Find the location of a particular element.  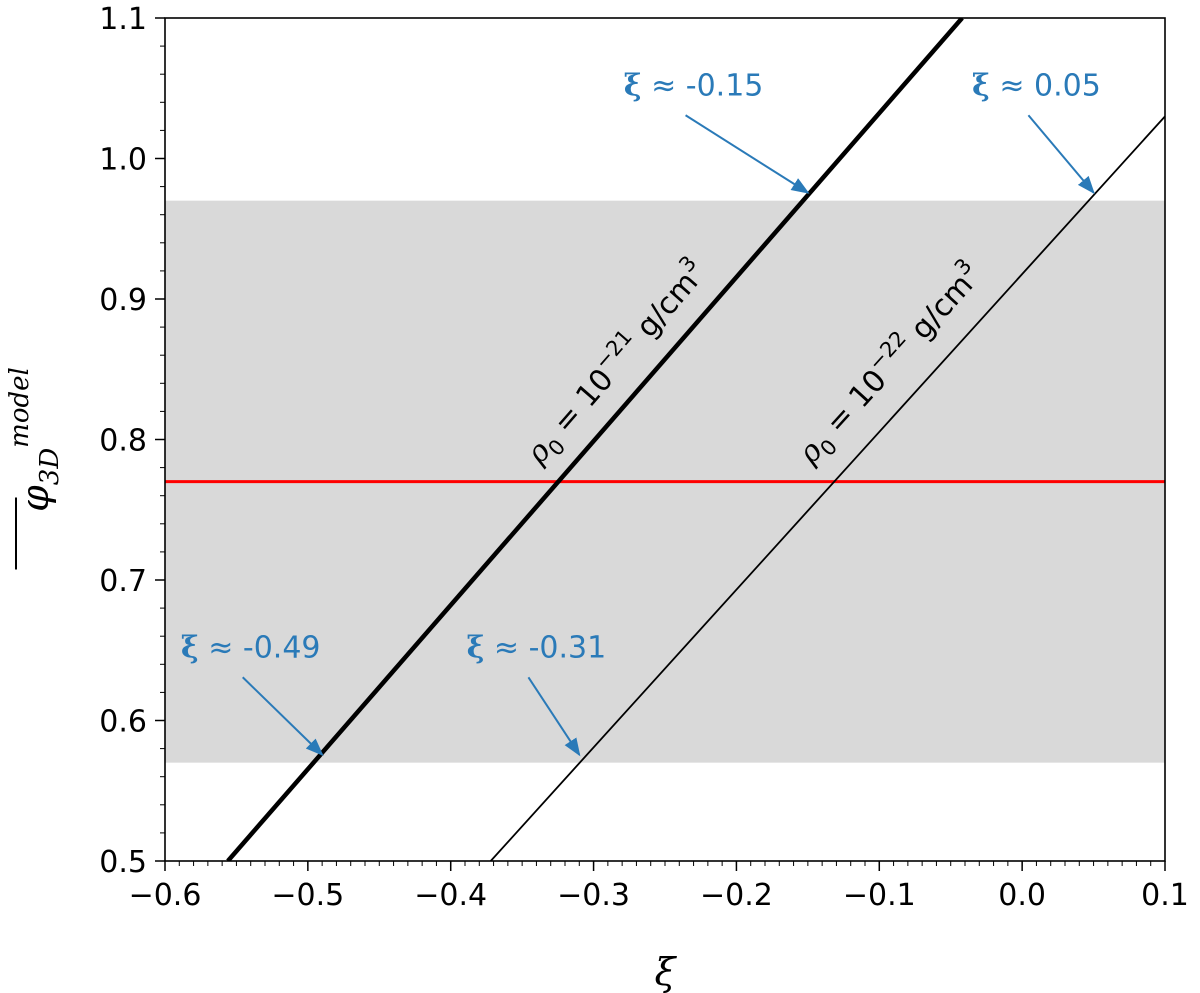

x-tick-label: 0.0 is located at coordinates (1022, 895).